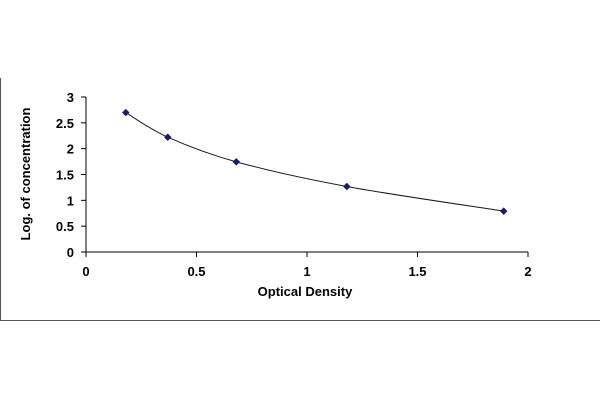  Describe the element at coordinates (70, 149) in the screenshot. I see `y-tick-label: 2` at that location.